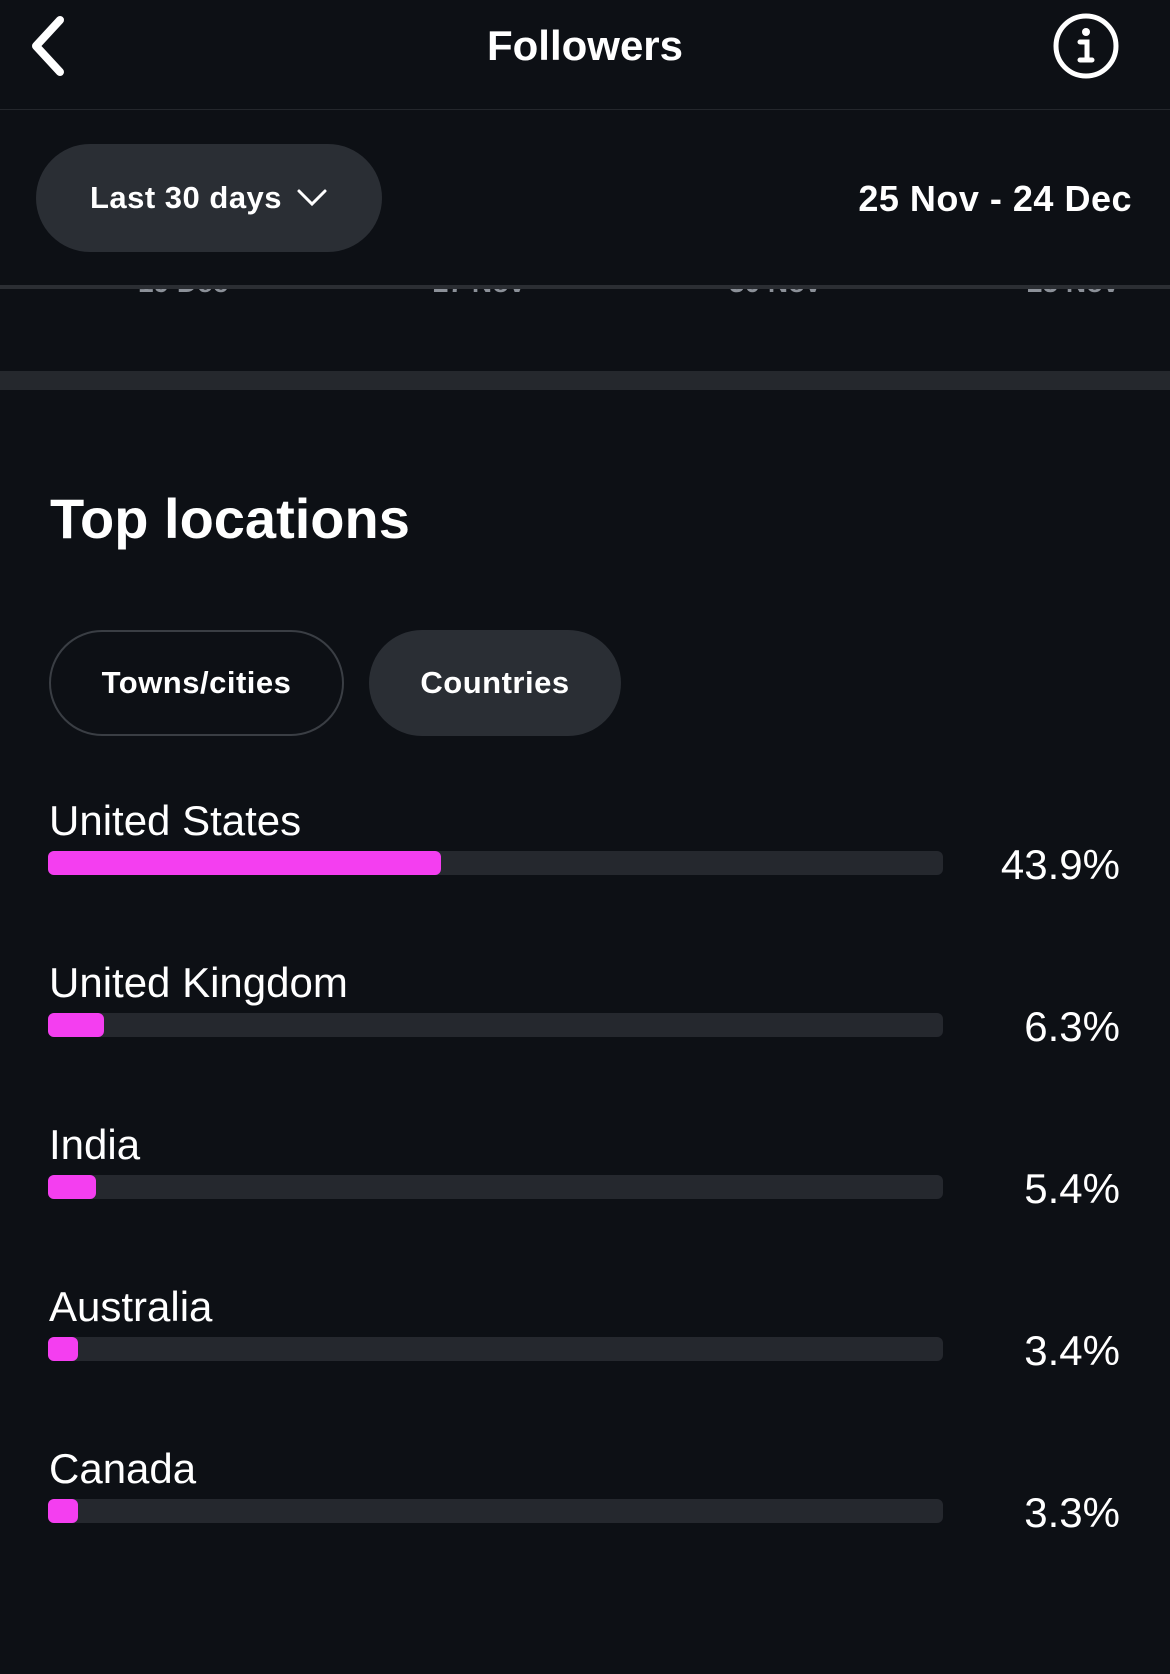 This screenshot has height=1674, width=1170. Describe the element at coordinates (495, 683) in the screenshot. I see `tab-countries: Countries` at that location.